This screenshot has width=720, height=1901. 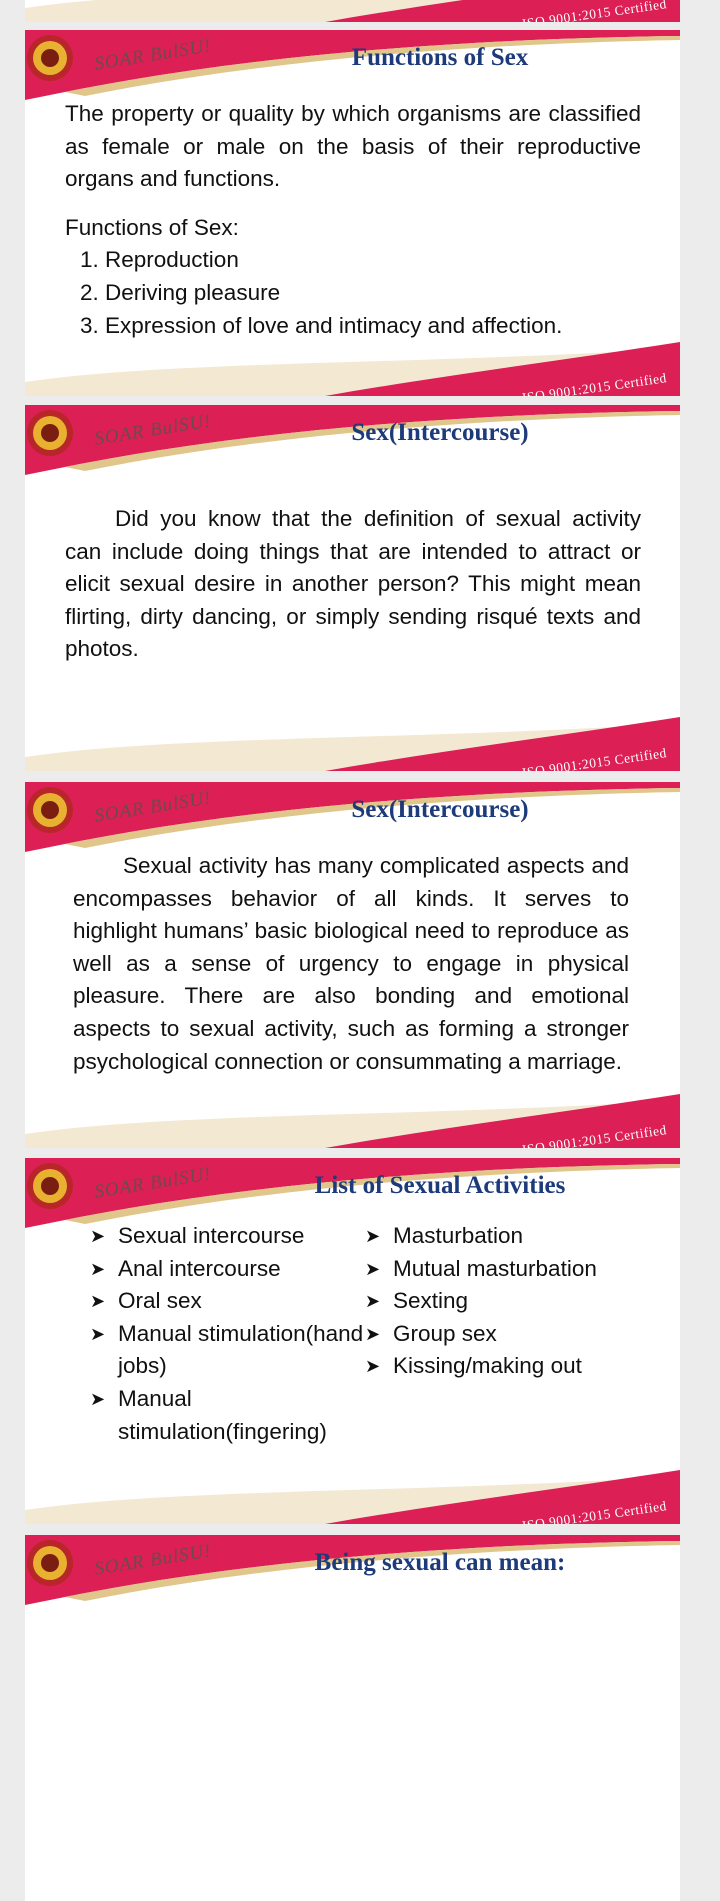 What do you see at coordinates (440, 1562) in the screenshot?
I see `slide-title: Being sexual can mean:` at bounding box center [440, 1562].